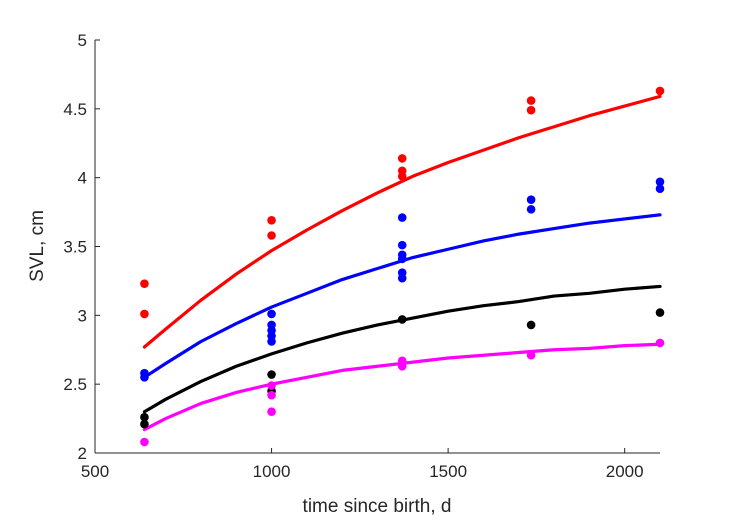 Image resolution: width=729 pixels, height=521 pixels. What do you see at coordinates (75, 247) in the screenshot?
I see `y-tick-label: 3.5` at bounding box center [75, 247].